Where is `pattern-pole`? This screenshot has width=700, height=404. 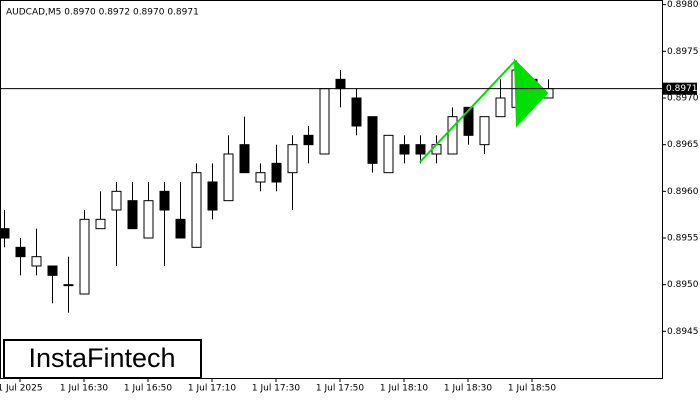
pattern-pole is located at coordinates (467, 111).